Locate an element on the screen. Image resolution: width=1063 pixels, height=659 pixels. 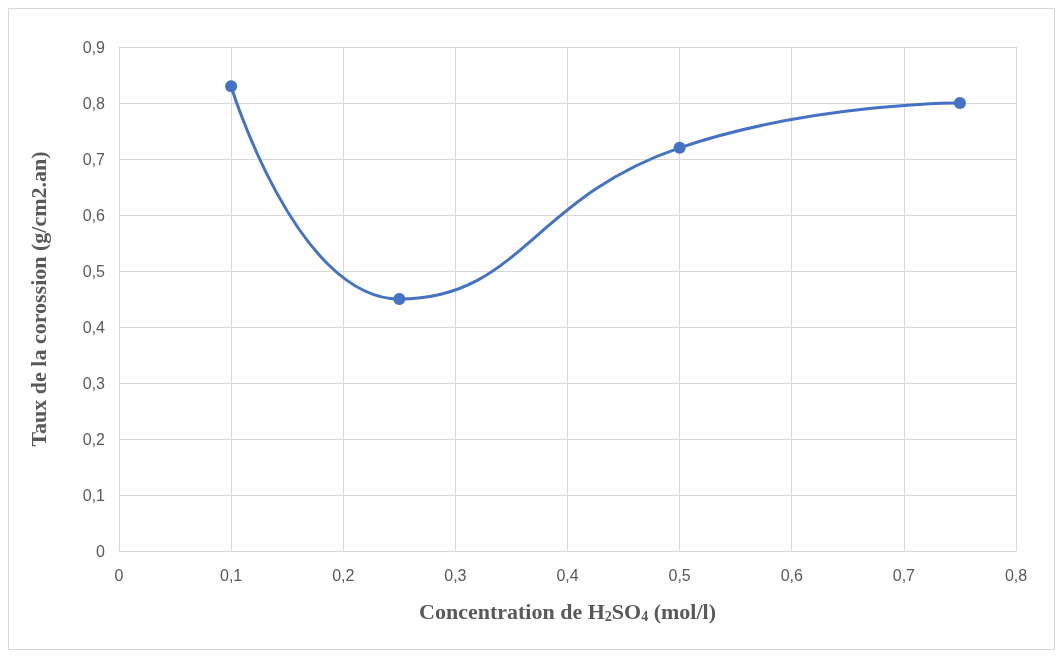
x-tick-label: 0,6 is located at coordinates (791, 575).